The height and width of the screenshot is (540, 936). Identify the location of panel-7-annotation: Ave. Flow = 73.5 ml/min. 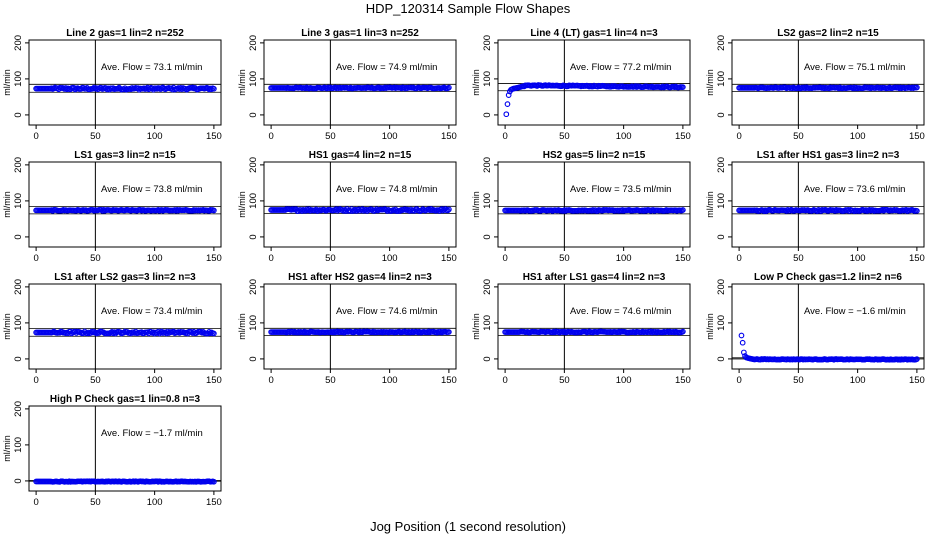
(620, 189).